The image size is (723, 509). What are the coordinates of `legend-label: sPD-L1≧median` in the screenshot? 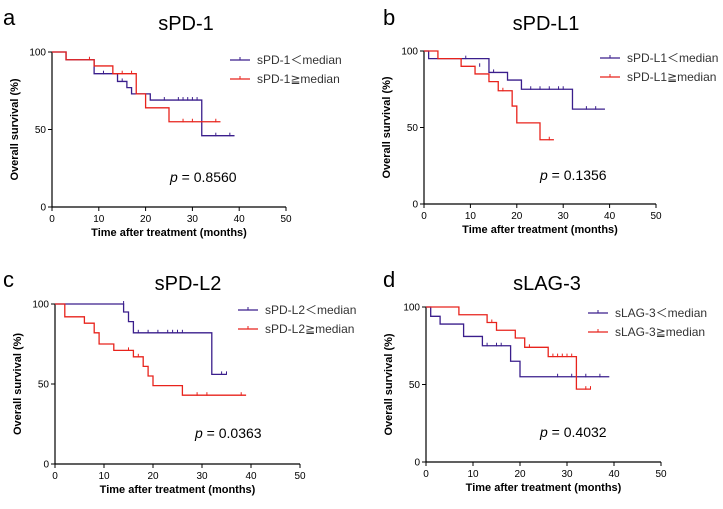 It's located at (671, 77).